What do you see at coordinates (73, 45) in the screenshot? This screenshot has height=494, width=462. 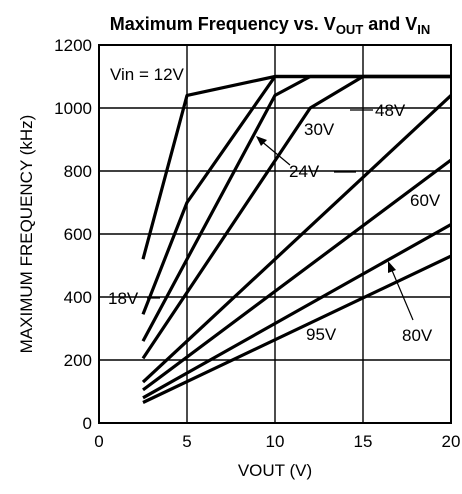 I see `y-tick-label: 1200` at bounding box center [73, 45].